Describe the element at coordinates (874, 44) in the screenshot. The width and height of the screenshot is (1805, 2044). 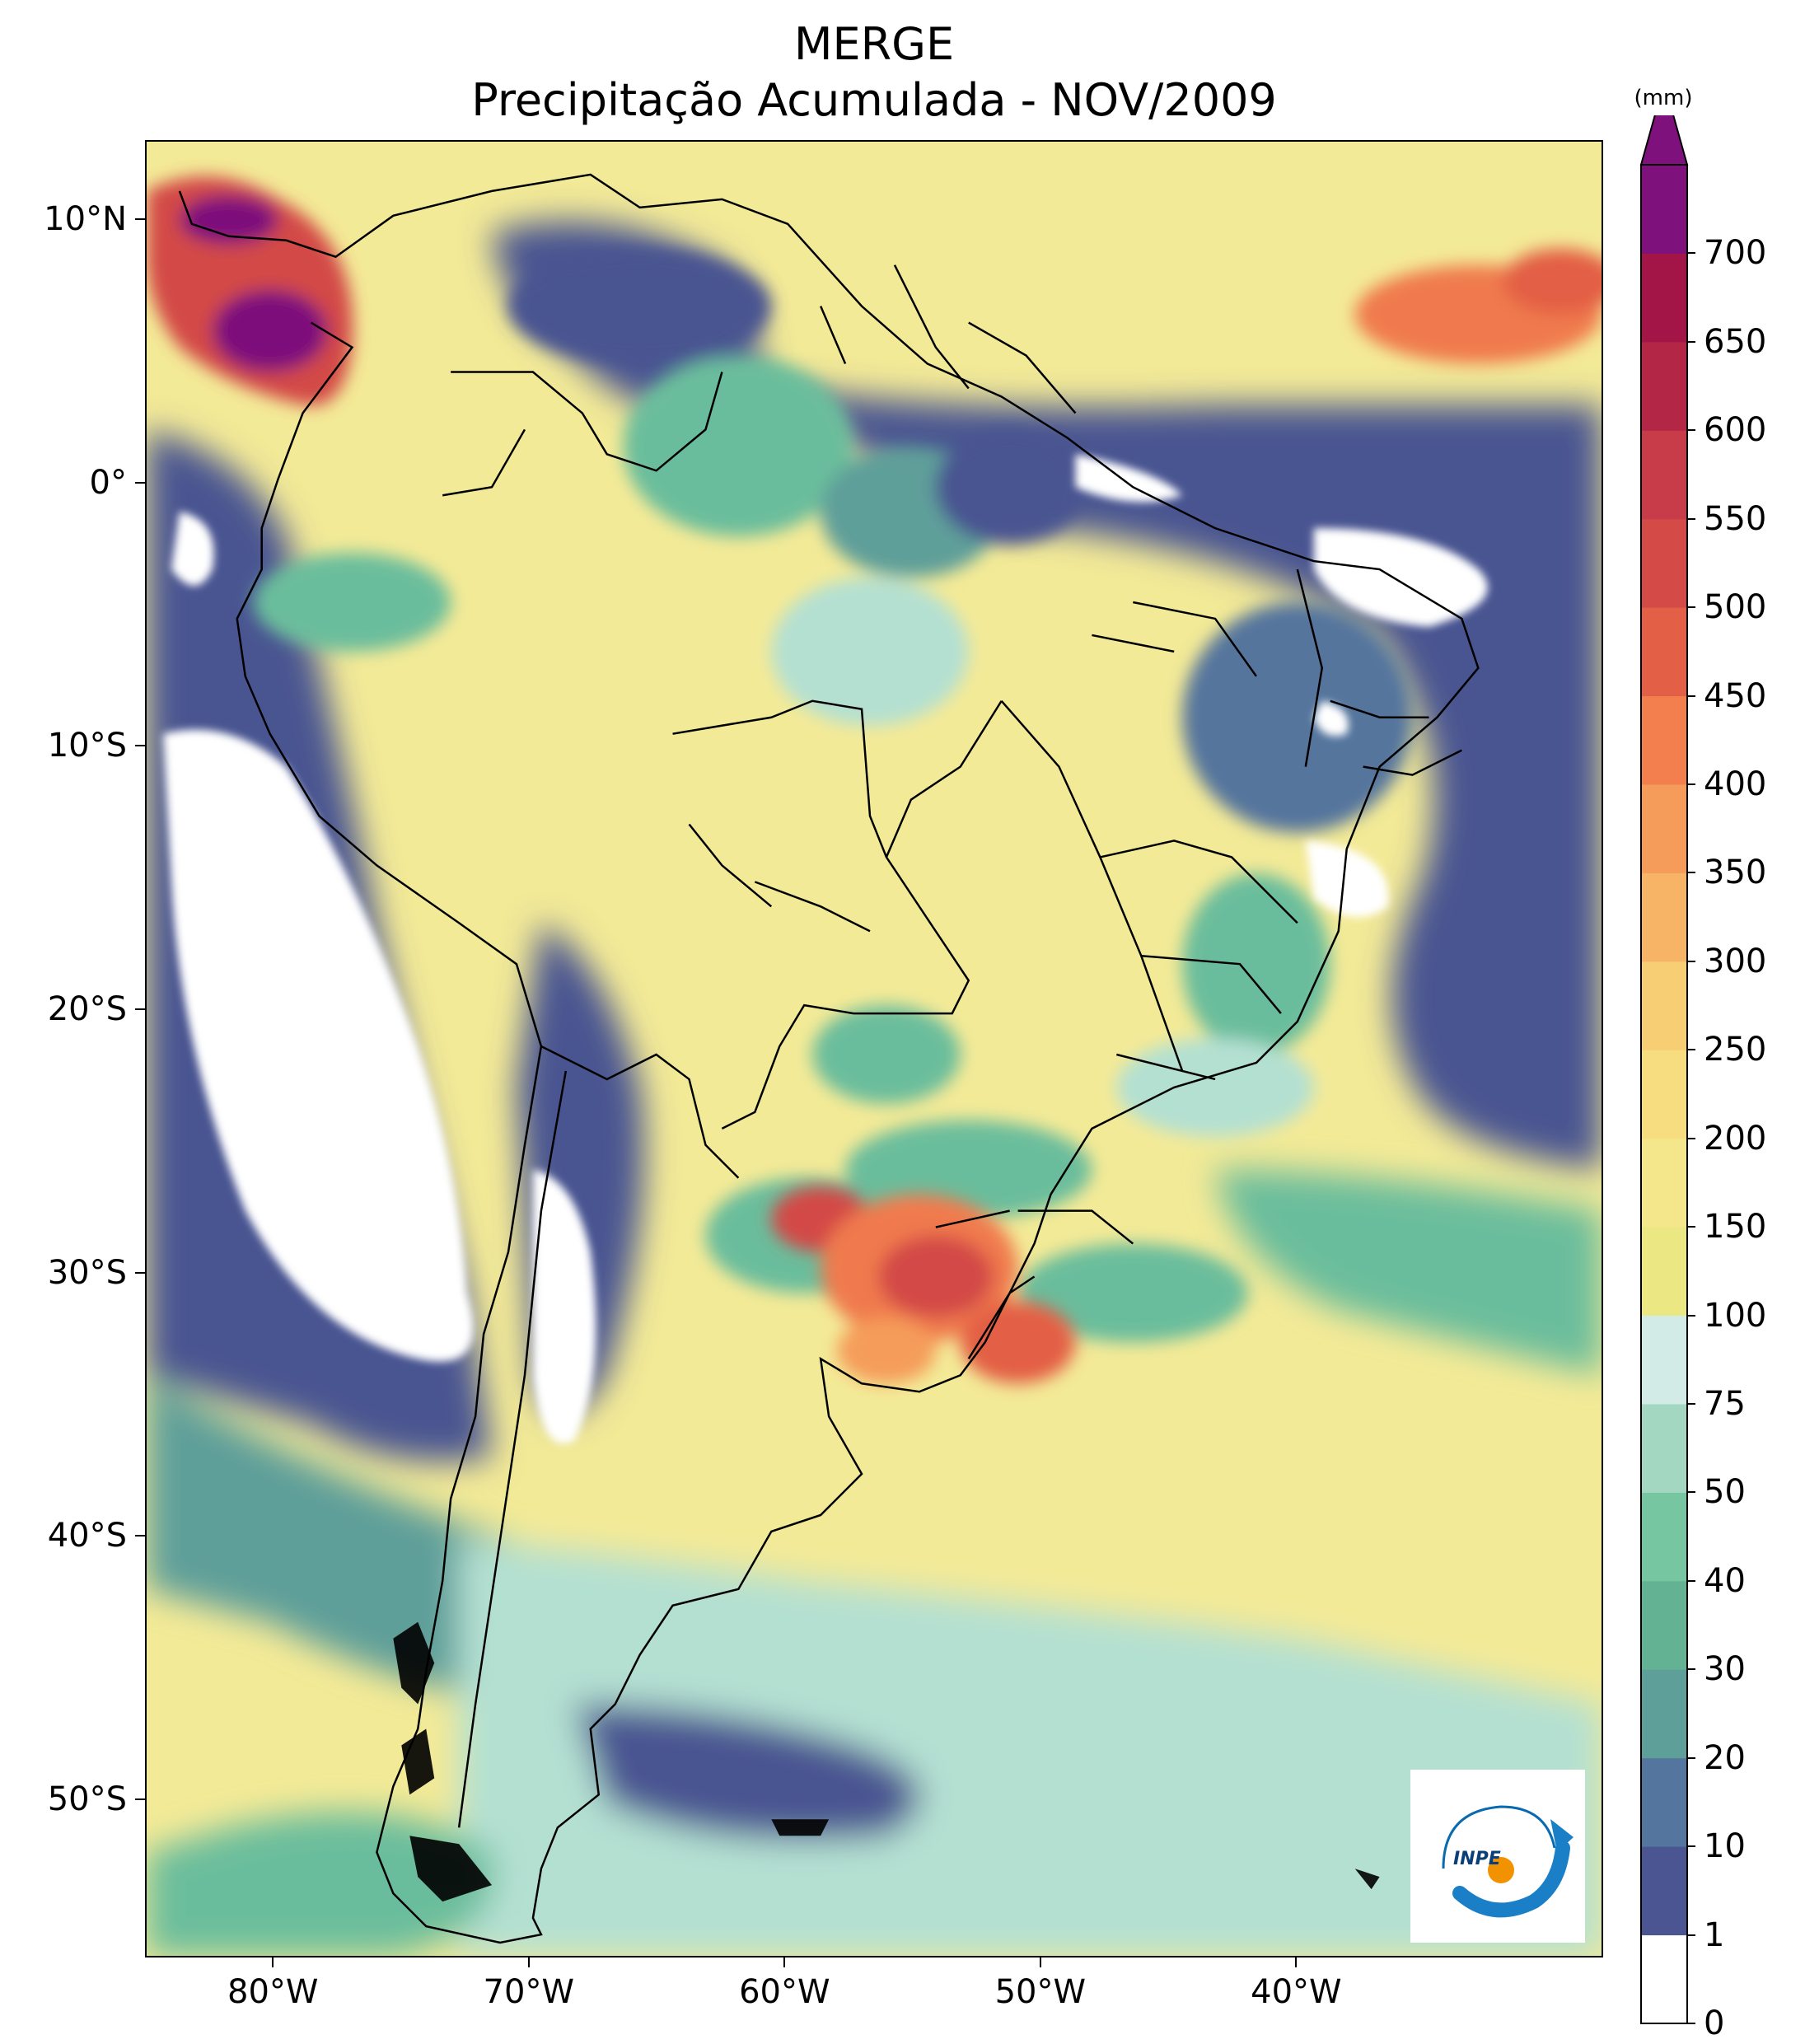
I see `map-title-line1: MERGE` at that location.